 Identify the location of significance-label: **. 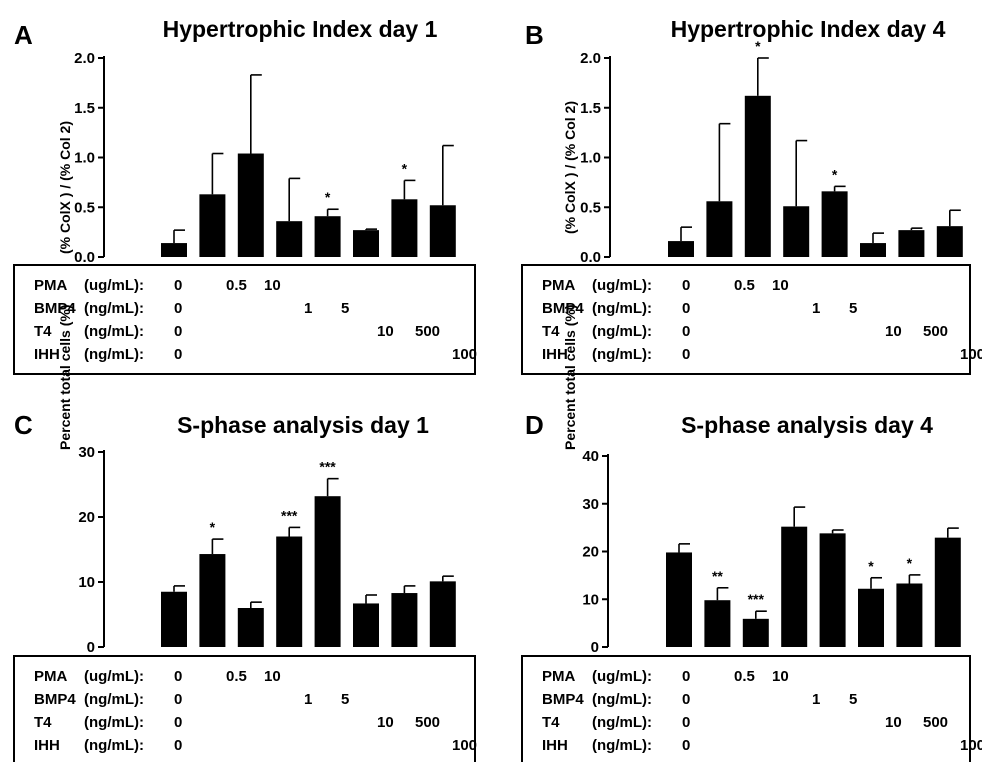
(717, 576).